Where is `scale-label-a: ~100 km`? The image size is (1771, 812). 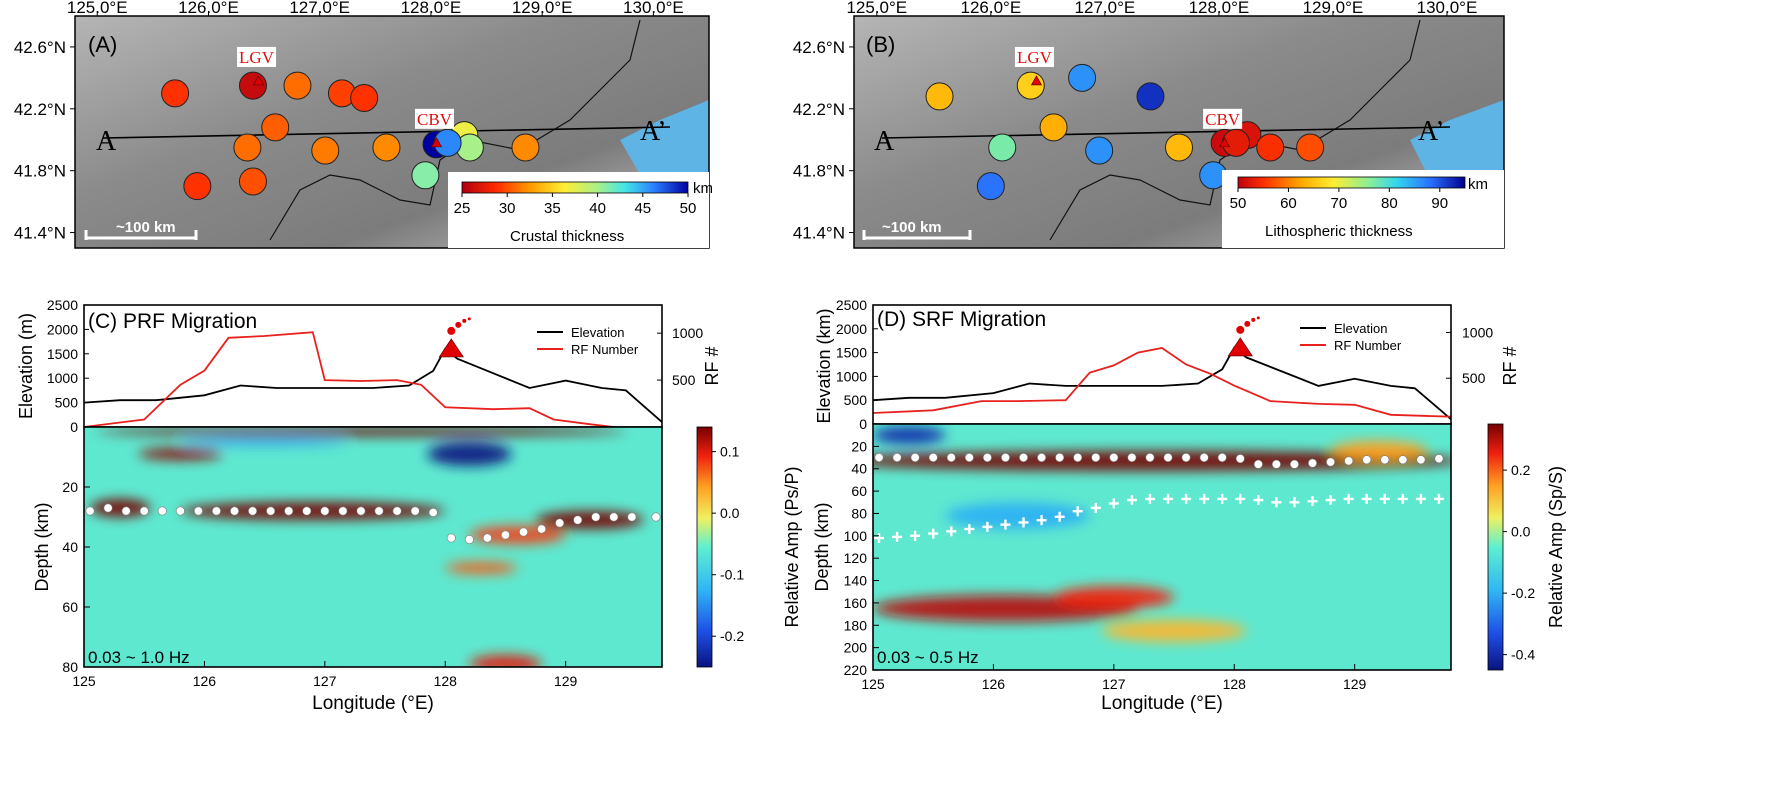 scale-label-a: ~100 km is located at coordinates (146, 227).